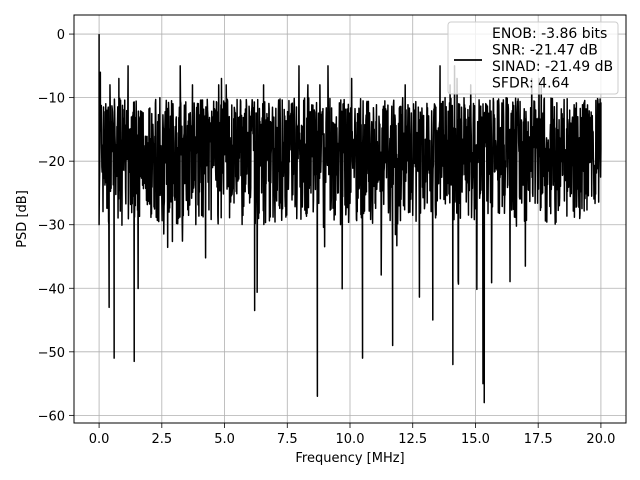  I want to click on x-tick-label: 12.5, so click(412, 439).